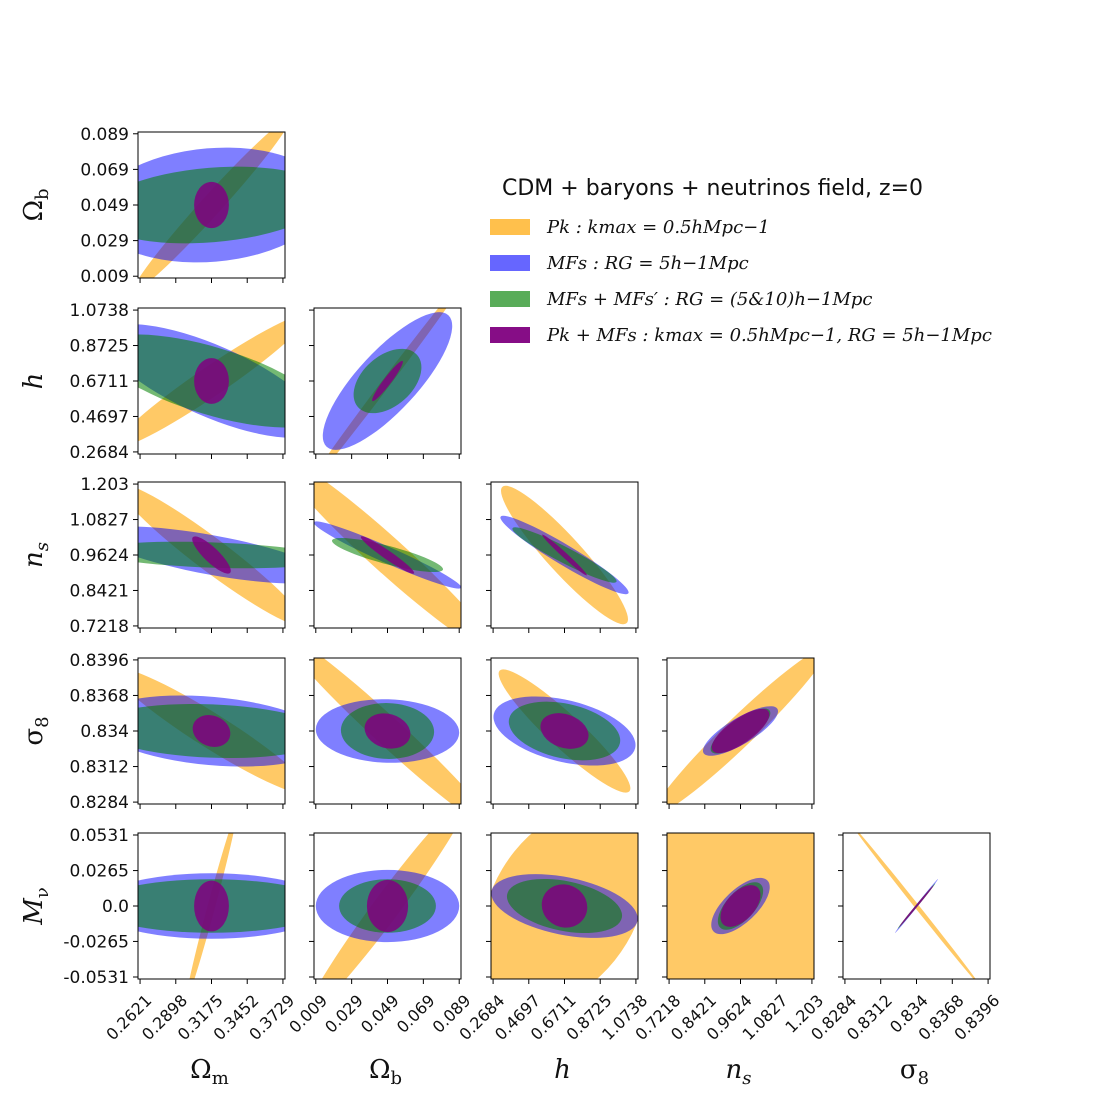  I want to click on y-tick-label: 0.8396, so click(99, 661).